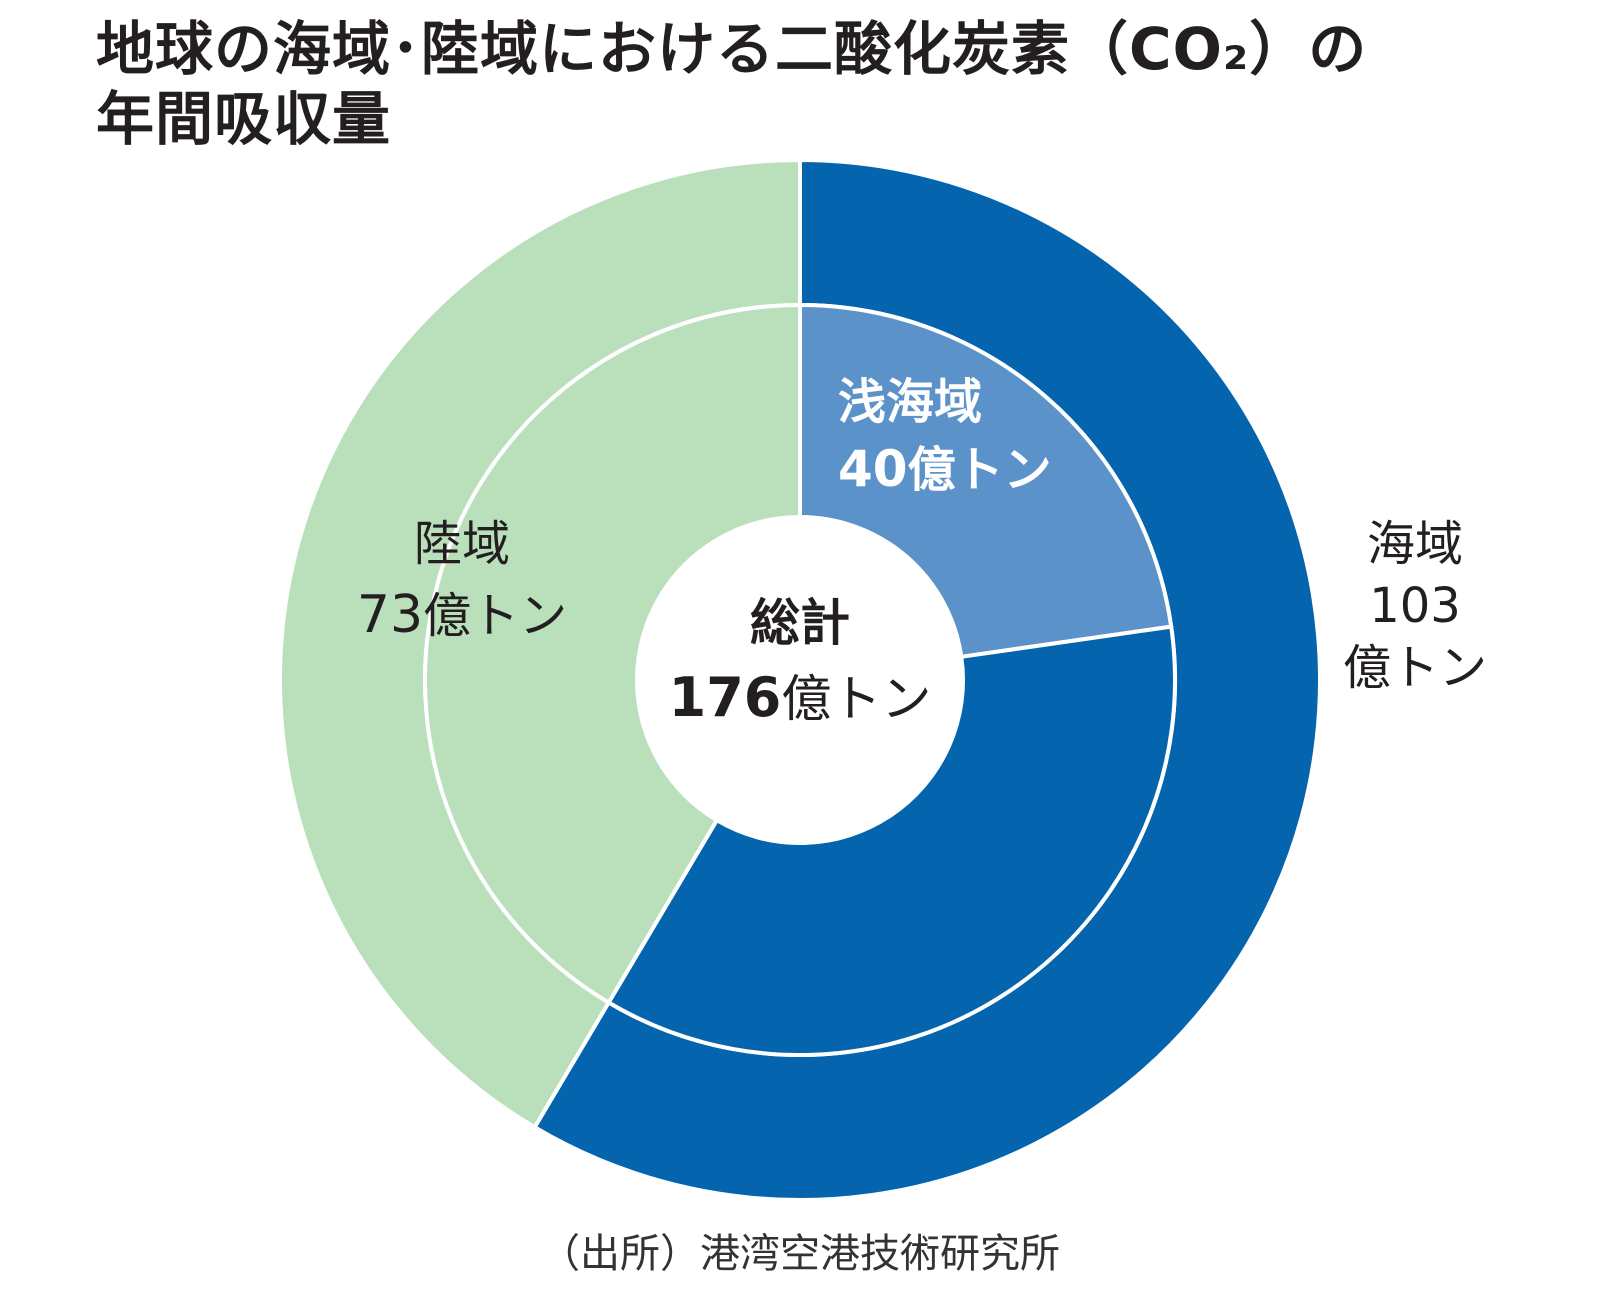 This screenshot has width=1600, height=1305. I want to click on label-shallow-sea: 浅海域 40億トン, so click(945, 436).